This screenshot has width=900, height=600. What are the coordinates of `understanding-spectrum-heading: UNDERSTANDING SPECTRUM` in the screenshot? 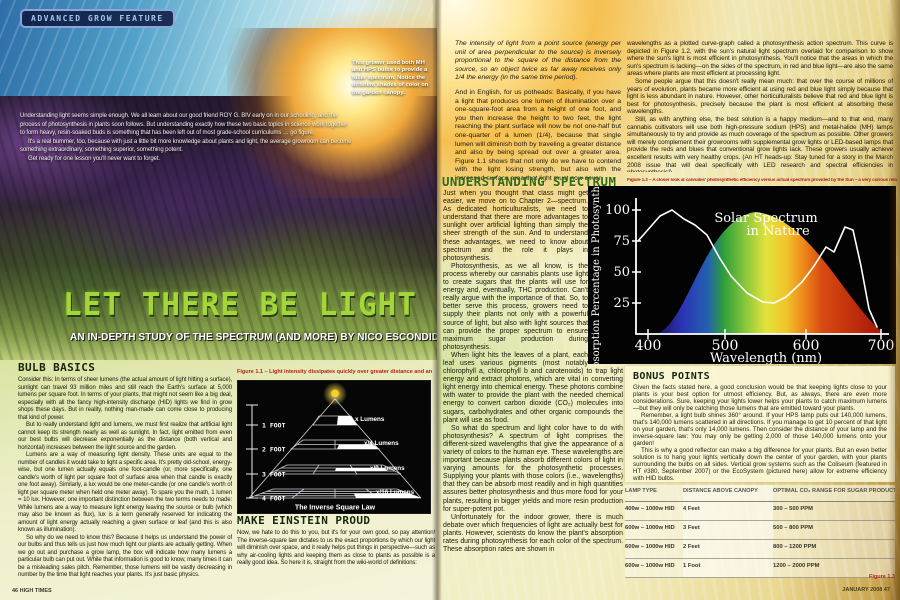 It's located at (529, 181).